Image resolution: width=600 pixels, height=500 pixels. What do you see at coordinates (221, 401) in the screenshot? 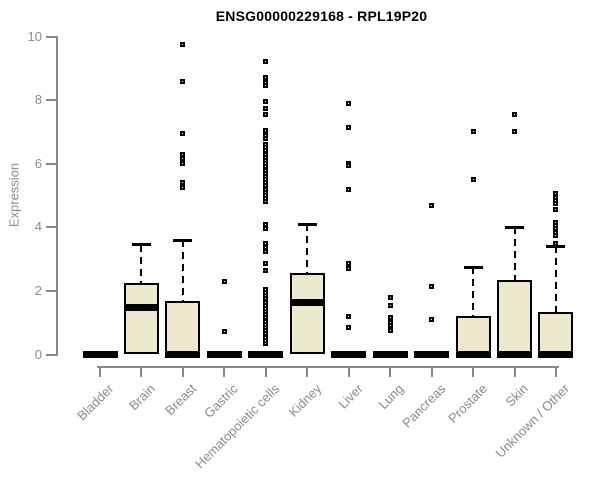
I see `x-category-label: Gastric` at bounding box center [221, 401].